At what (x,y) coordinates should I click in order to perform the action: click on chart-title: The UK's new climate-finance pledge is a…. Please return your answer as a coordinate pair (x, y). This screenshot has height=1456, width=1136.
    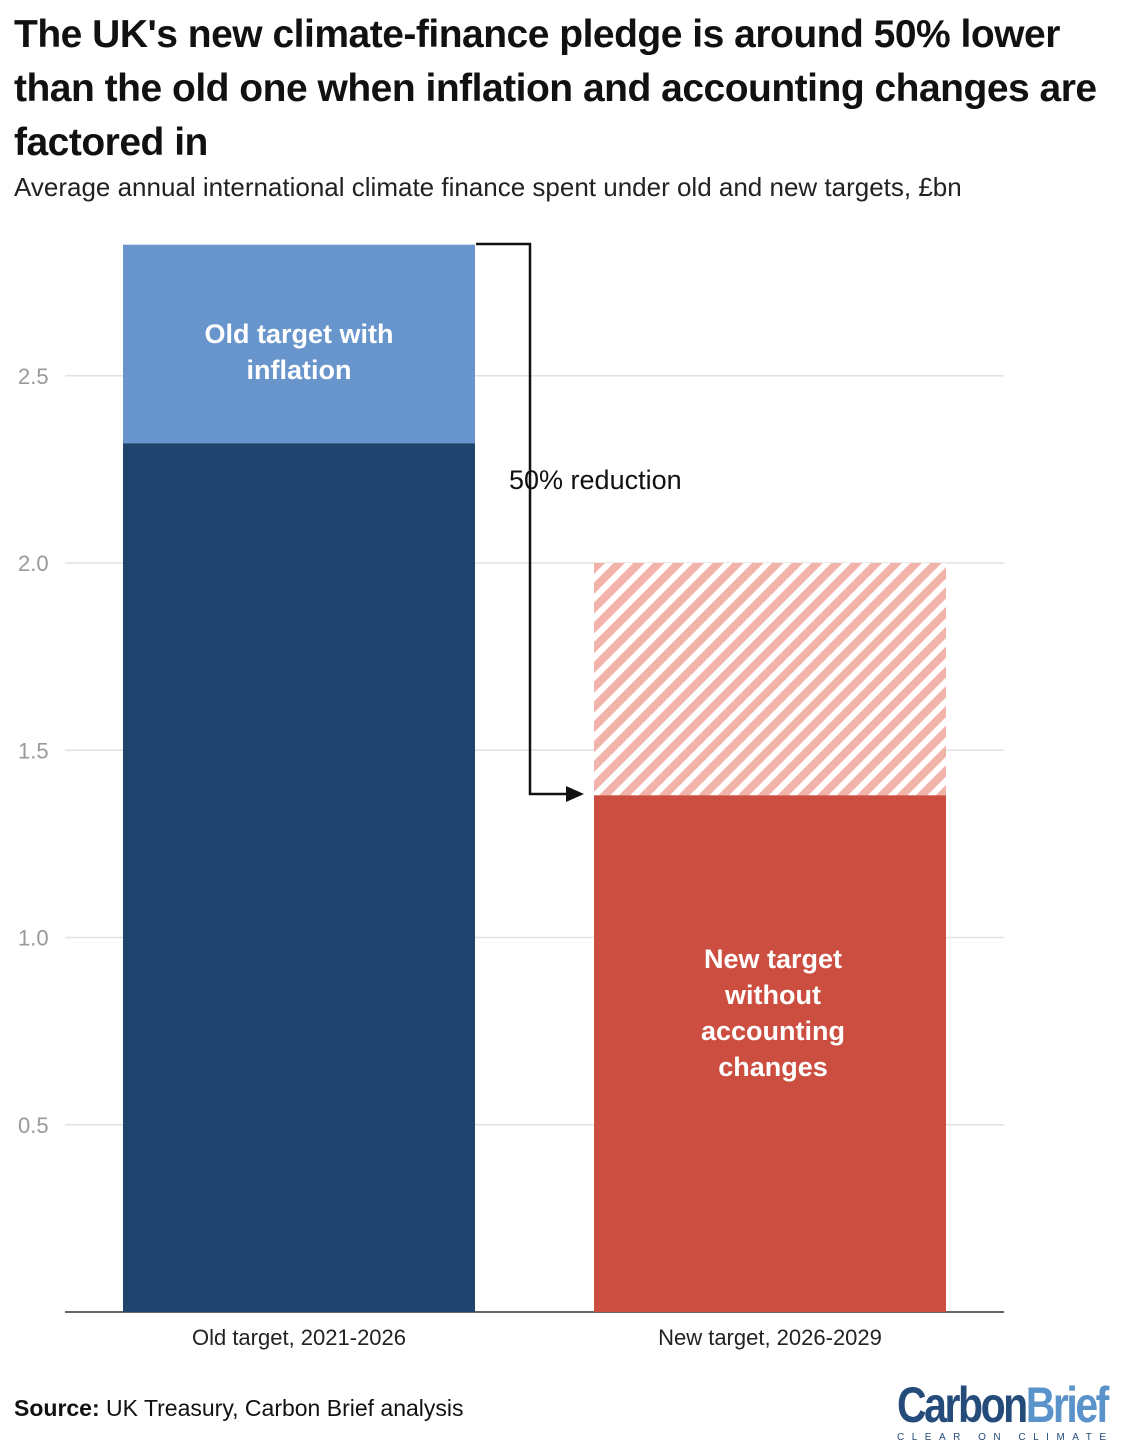
    Looking at the image, I should click on (555, 88).